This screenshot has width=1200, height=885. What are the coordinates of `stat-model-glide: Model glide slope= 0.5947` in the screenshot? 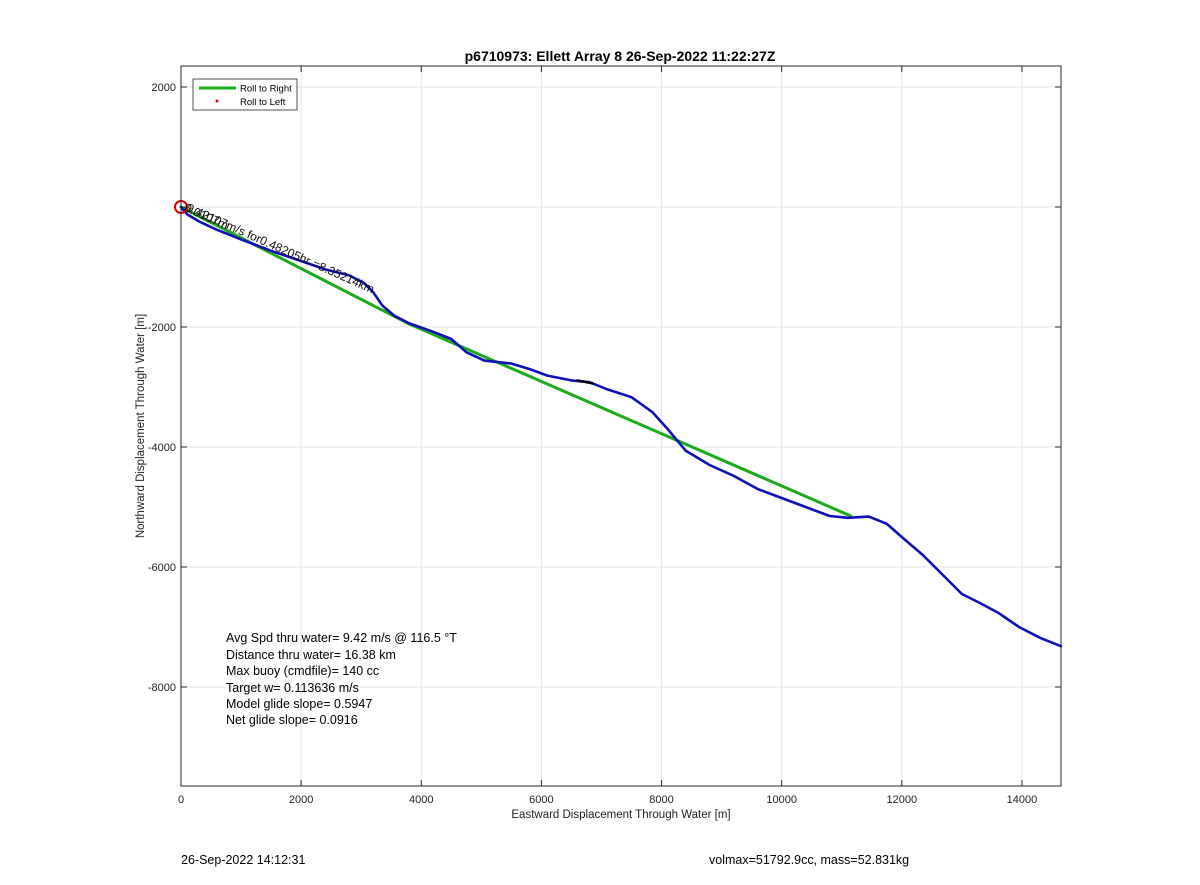 It's located at (299, 704).